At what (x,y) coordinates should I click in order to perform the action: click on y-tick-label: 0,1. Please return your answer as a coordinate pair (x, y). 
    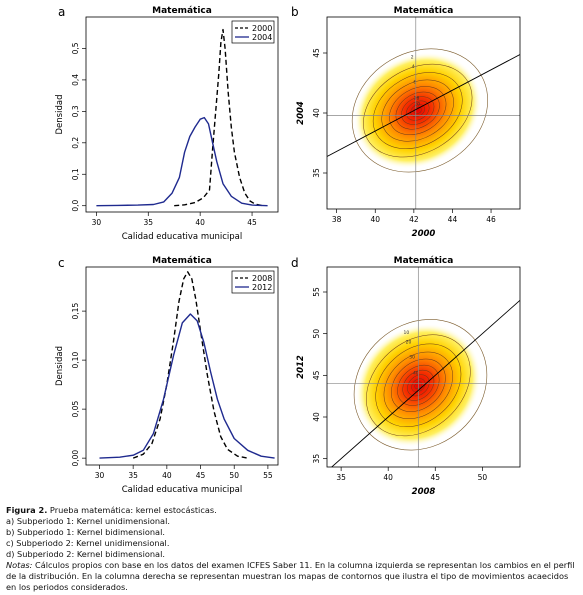
    Looking at the image, I should click on (75, 174).